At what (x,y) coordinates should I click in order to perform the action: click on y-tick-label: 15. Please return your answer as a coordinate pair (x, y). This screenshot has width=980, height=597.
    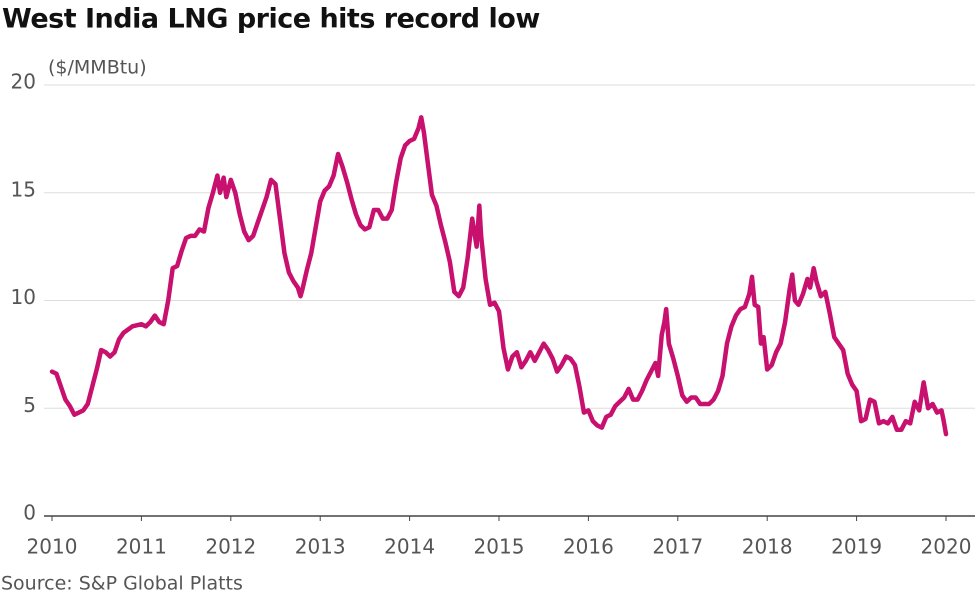
    Looking at the image, I should click on (23, 189).